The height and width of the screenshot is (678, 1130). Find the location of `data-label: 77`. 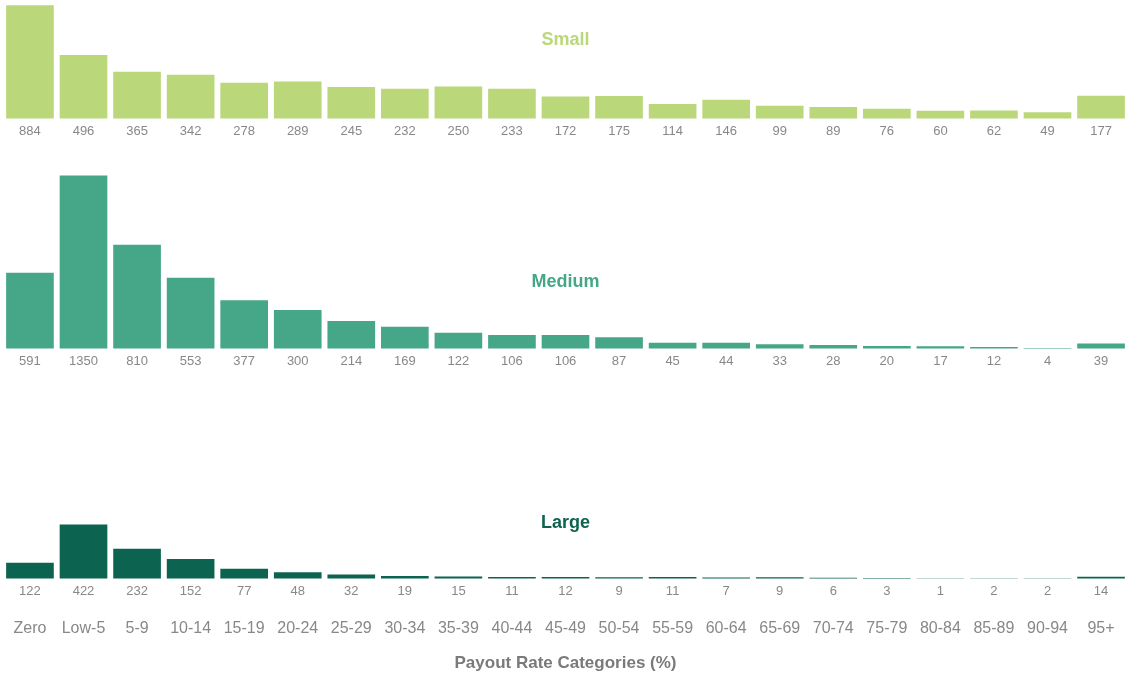

data-label: 77 is located at coordinates (244, 590).